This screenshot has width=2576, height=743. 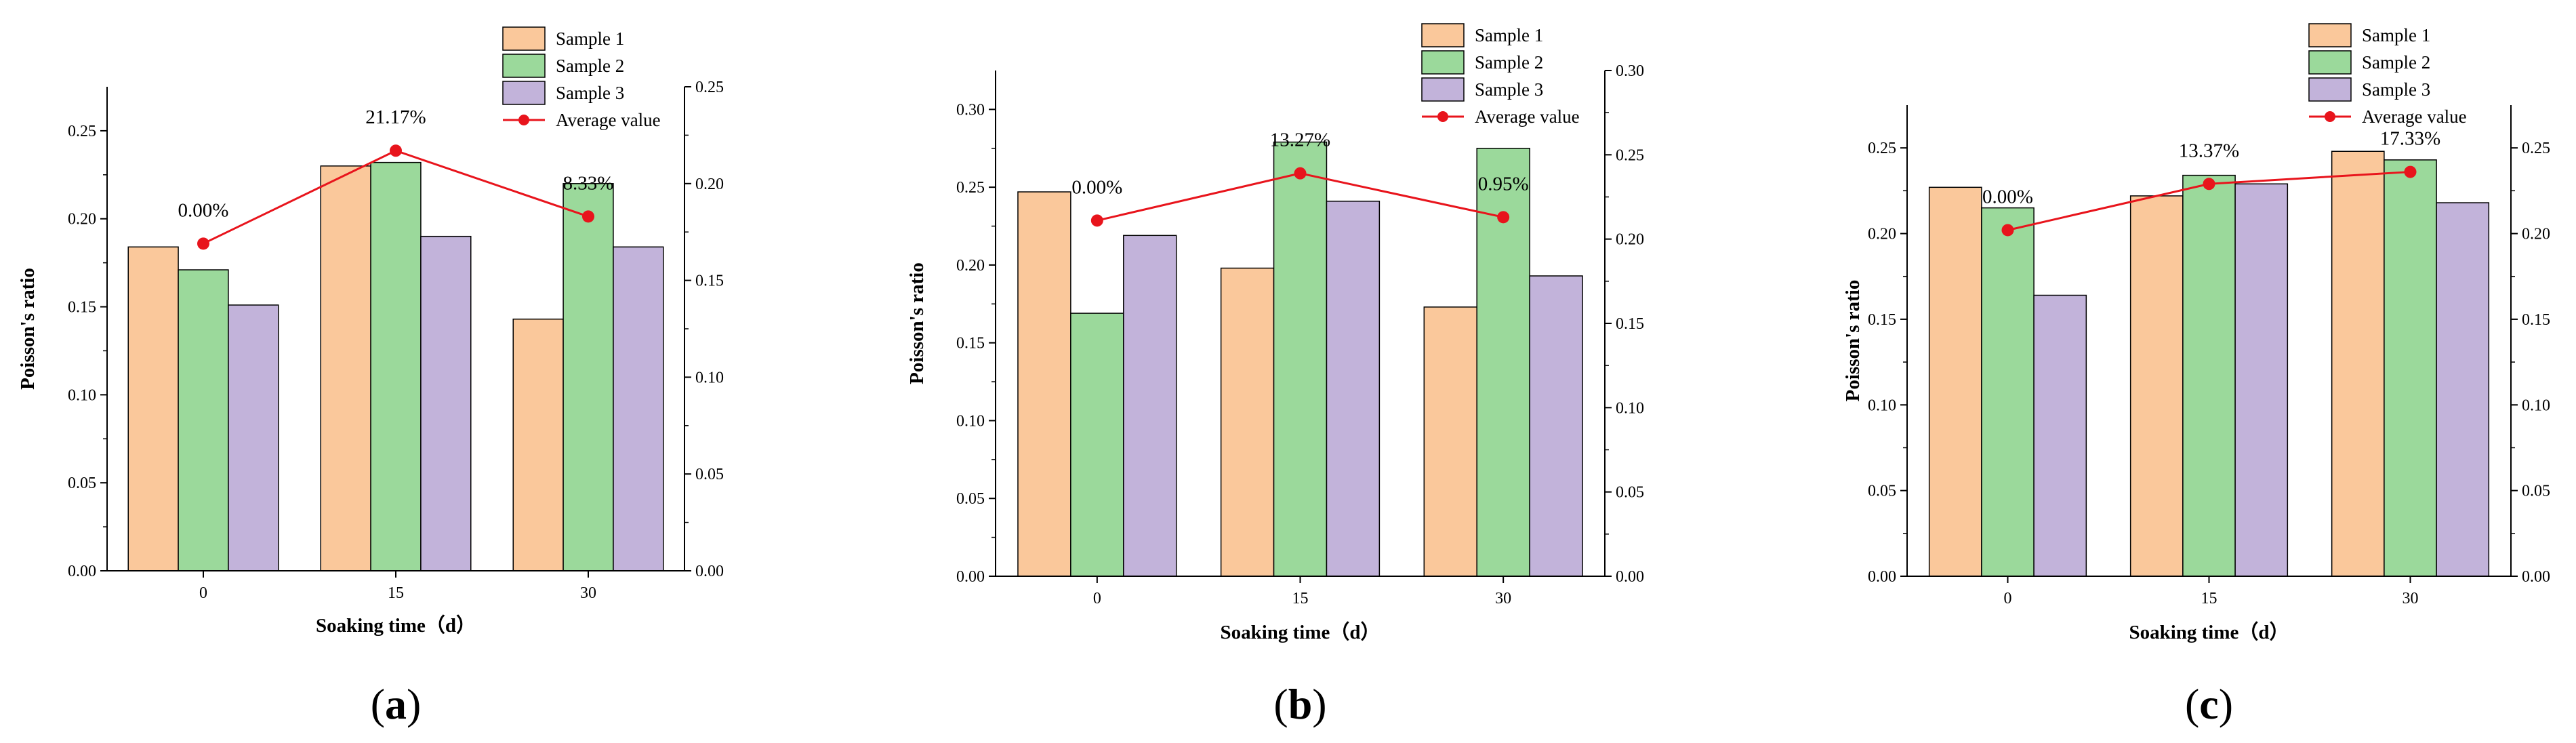 What do you see at coordinates (396, 117) in the screenshot?
I see `percent-annotation: 21.17%` at bounding box center [396, 117].